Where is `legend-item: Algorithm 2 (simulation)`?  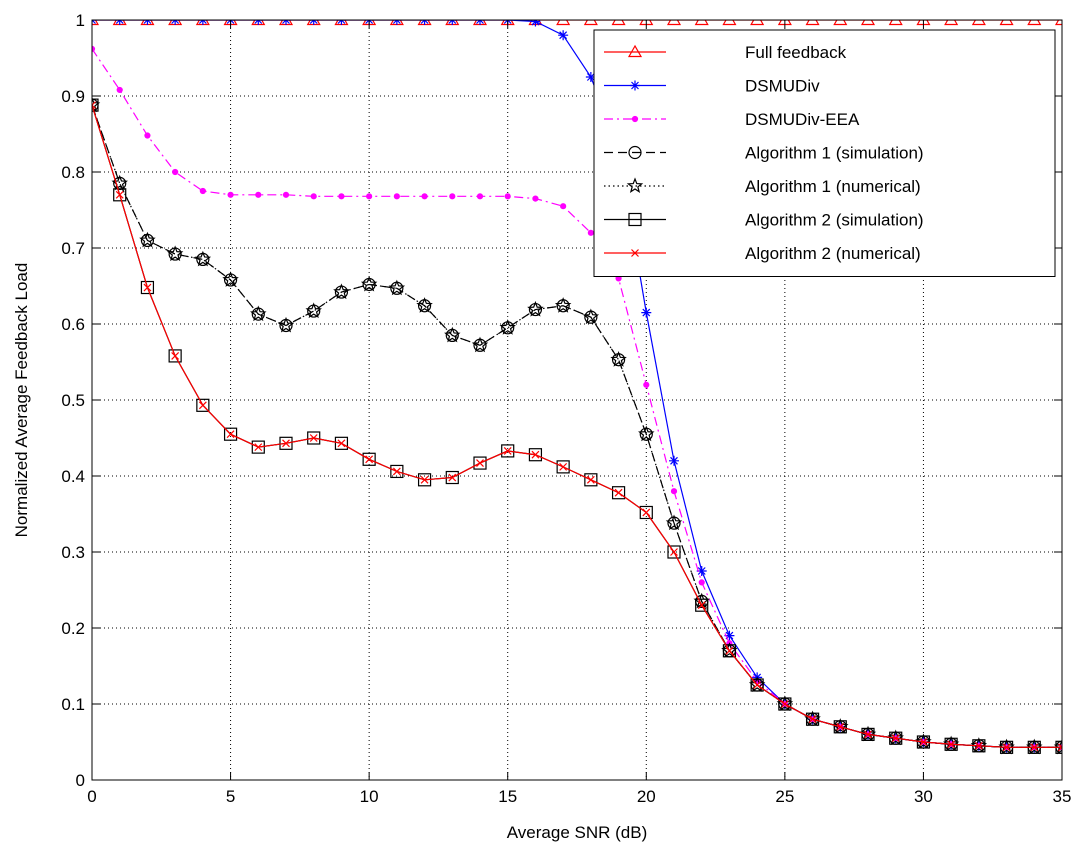
legend-item: Algorithm 2 (simulation) is located at coordinates (764, 220).